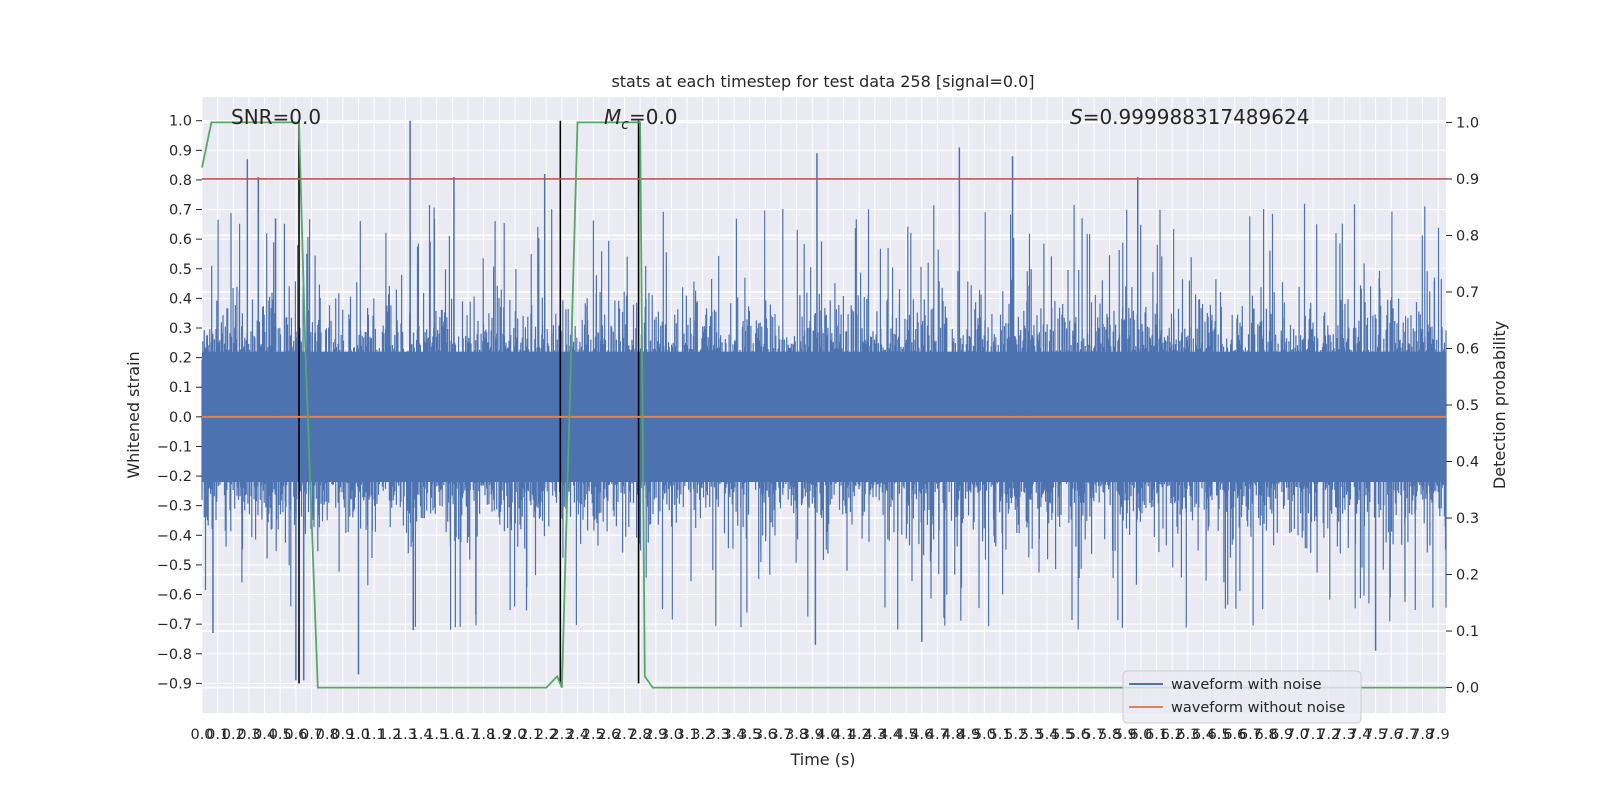 The image size is (1600, 800). Describe the element at coordinates (1109, 735) in the screenshot. I see `x-tick-label: 5.8` at that location.